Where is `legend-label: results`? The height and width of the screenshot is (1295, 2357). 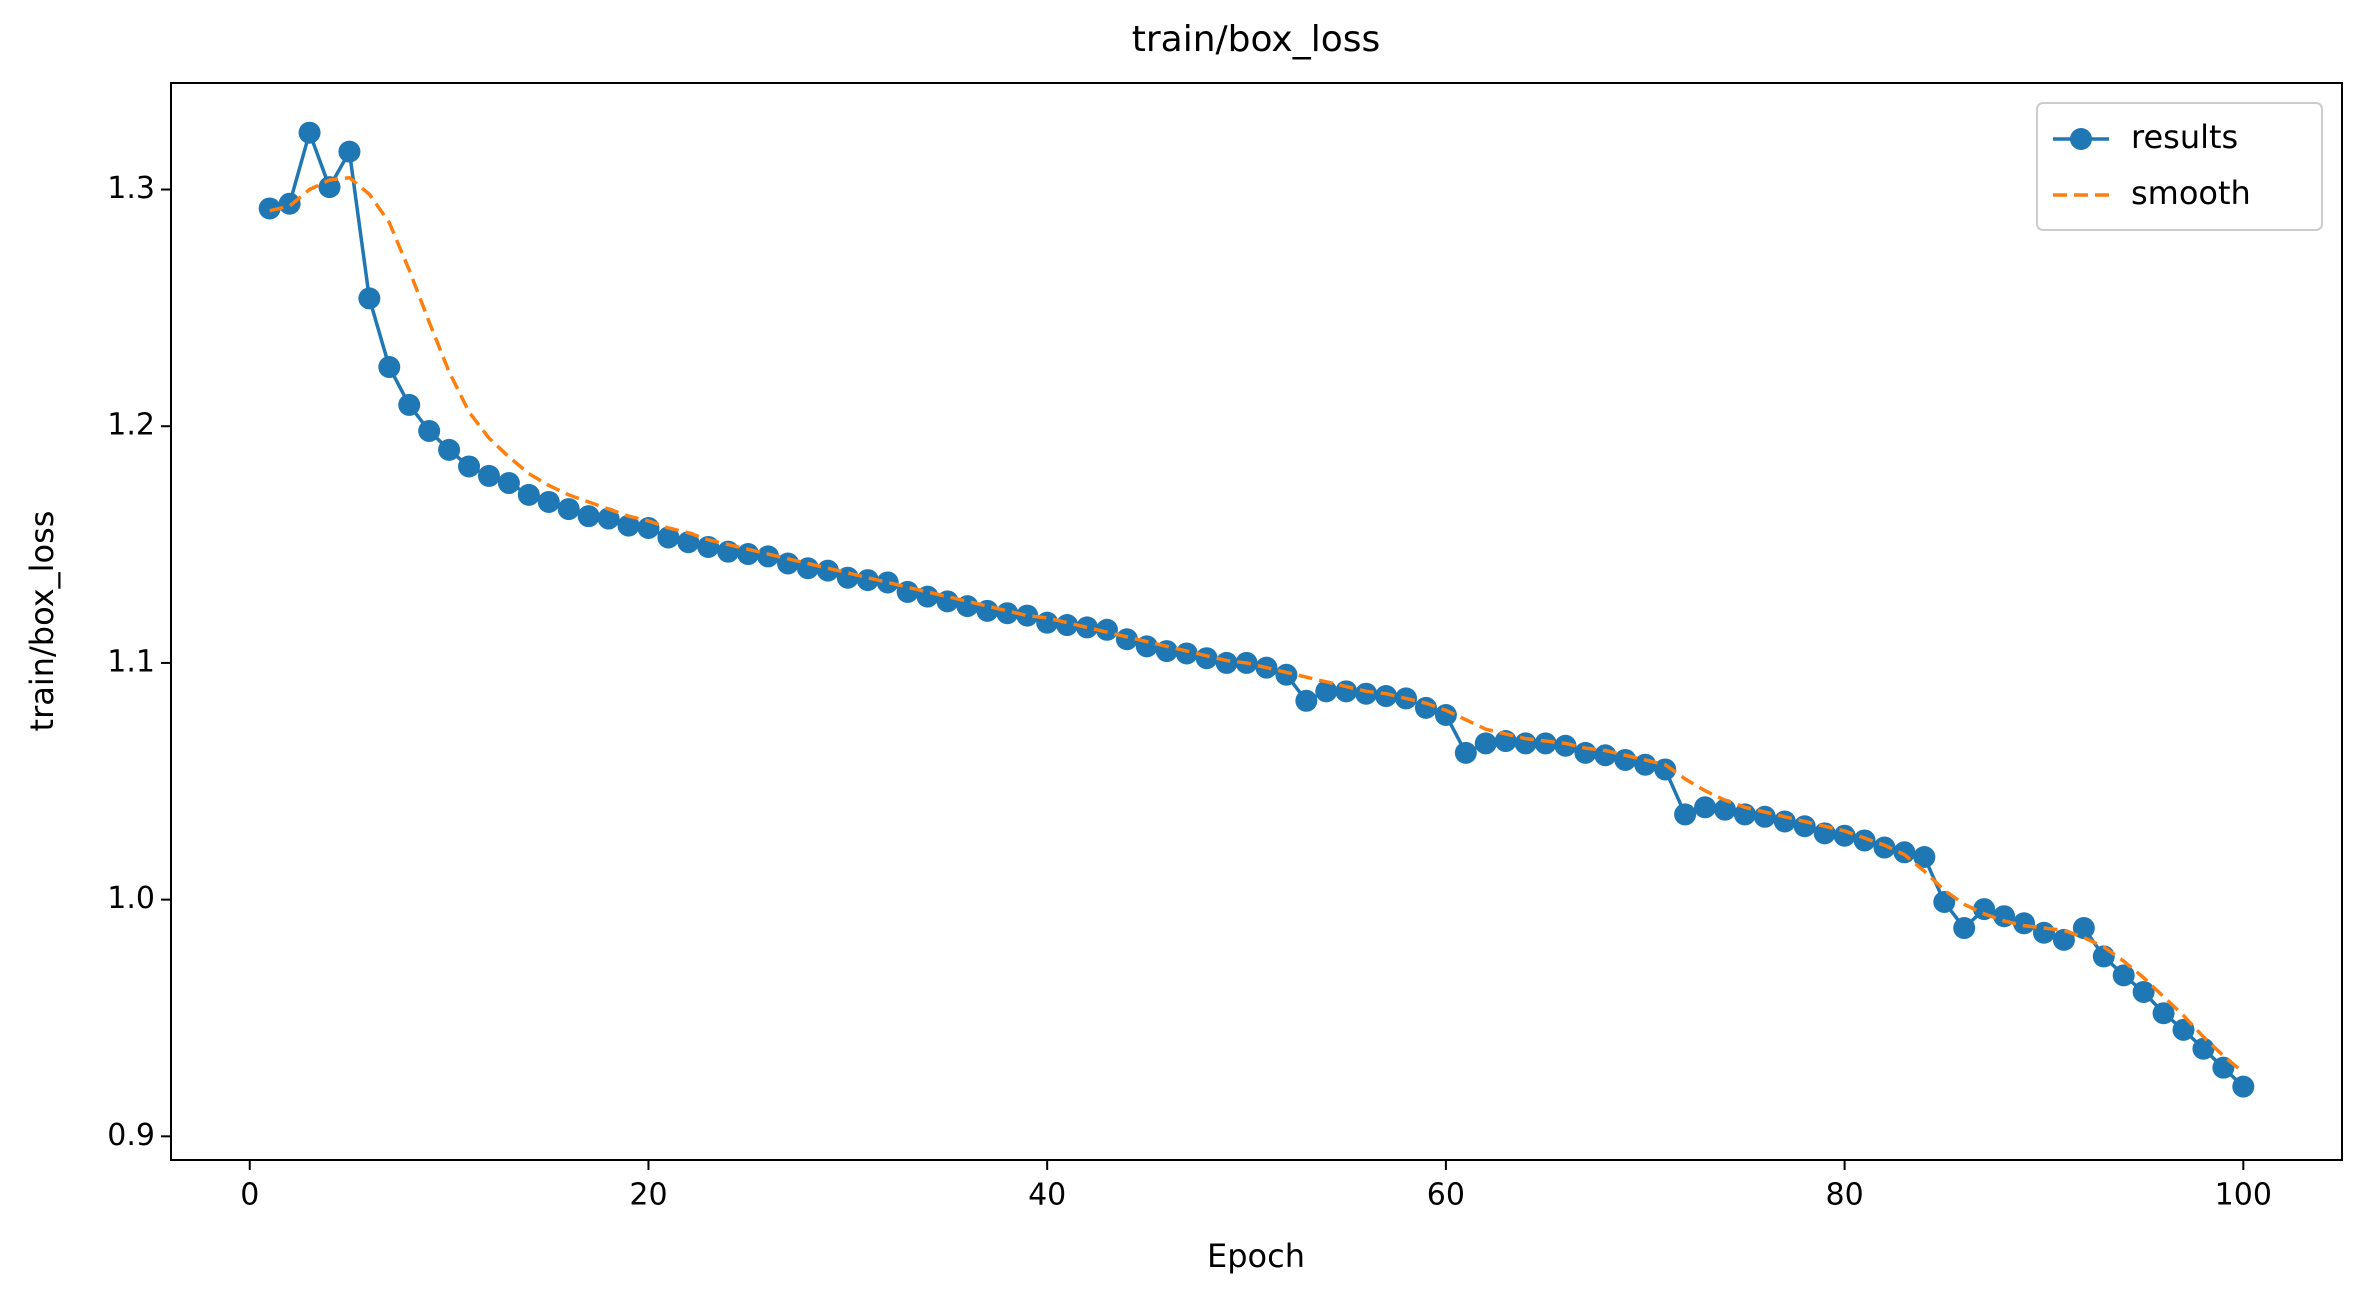 legend-label: results is located at coordinates (2184, 137).